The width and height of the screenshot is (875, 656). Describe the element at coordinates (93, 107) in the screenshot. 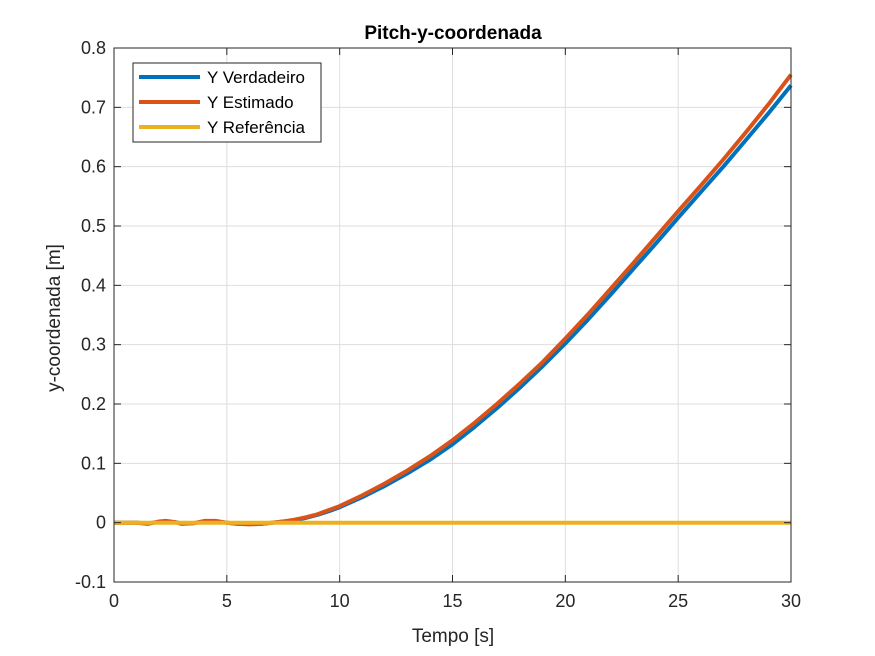

I see `y-tick-label: 0.7` at that location.